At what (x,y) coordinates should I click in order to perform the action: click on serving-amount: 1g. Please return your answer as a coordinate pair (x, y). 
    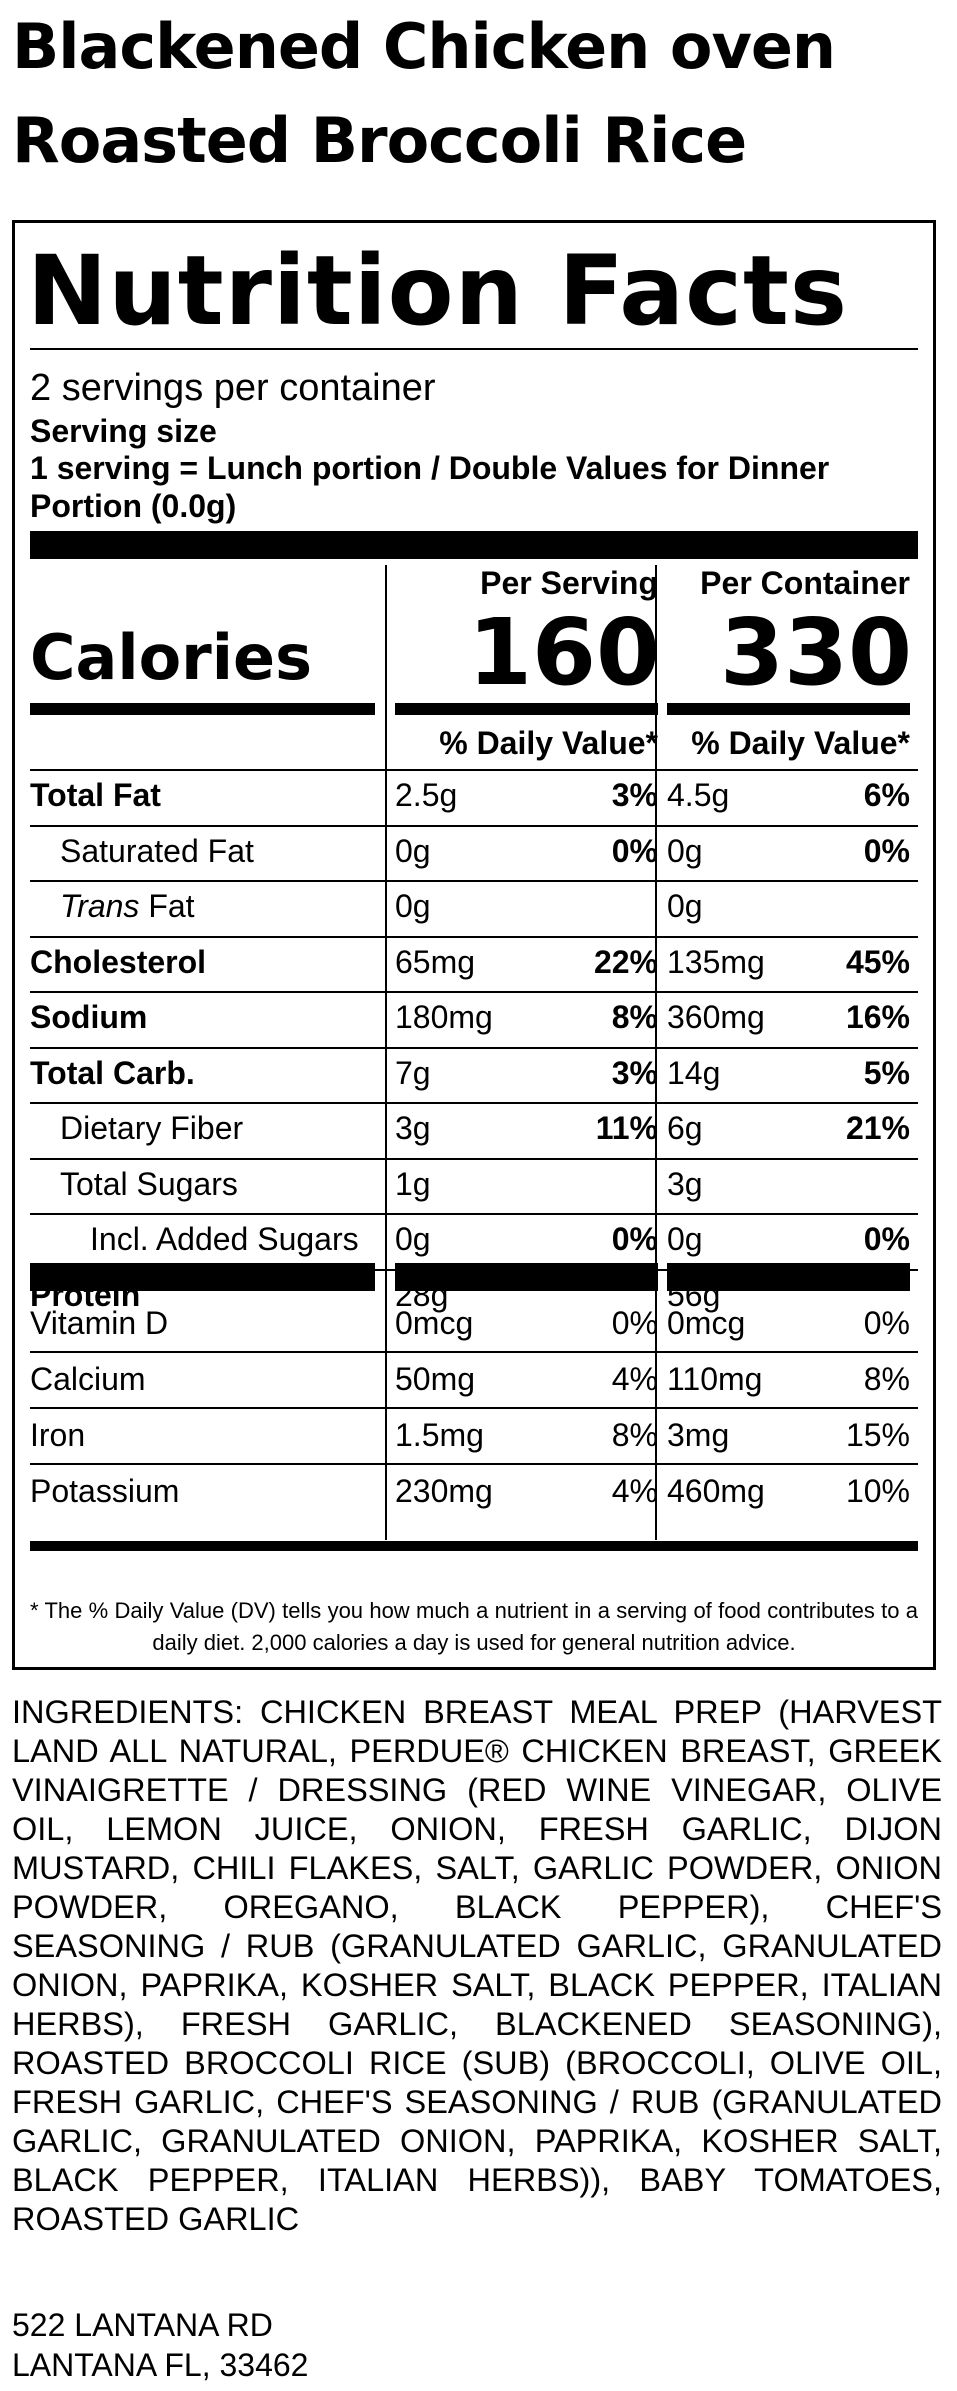
    Looking at the image, I should click on (413, 1183).